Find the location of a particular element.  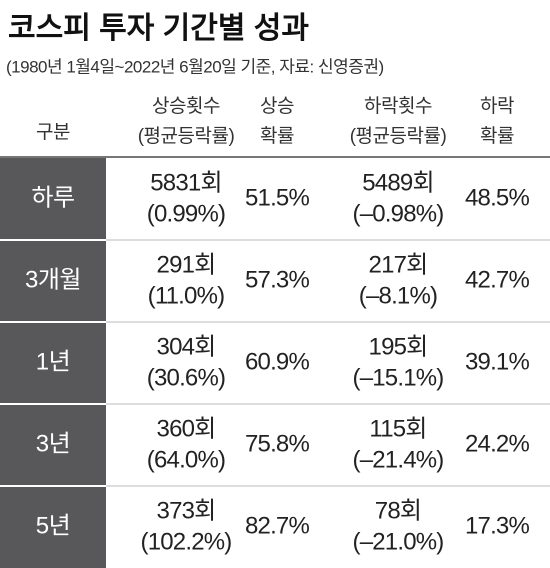

down-average: (–21.4%) is located at coordinates (398, 459).